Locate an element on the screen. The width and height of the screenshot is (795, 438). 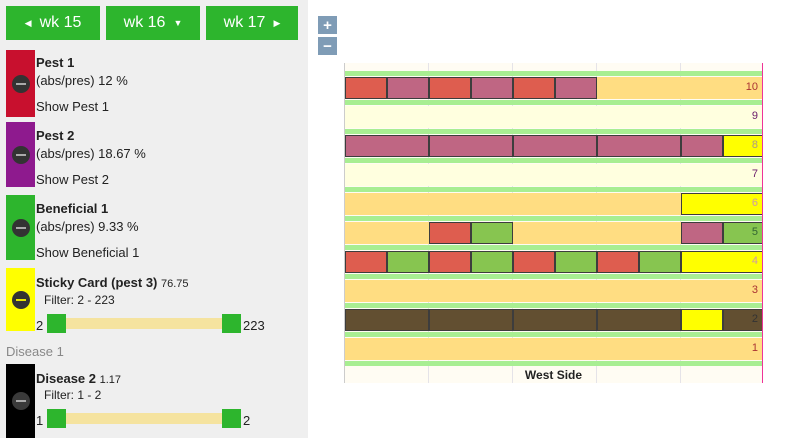
layer-name: Beneficial 1 is located at coordinates (72, 208).